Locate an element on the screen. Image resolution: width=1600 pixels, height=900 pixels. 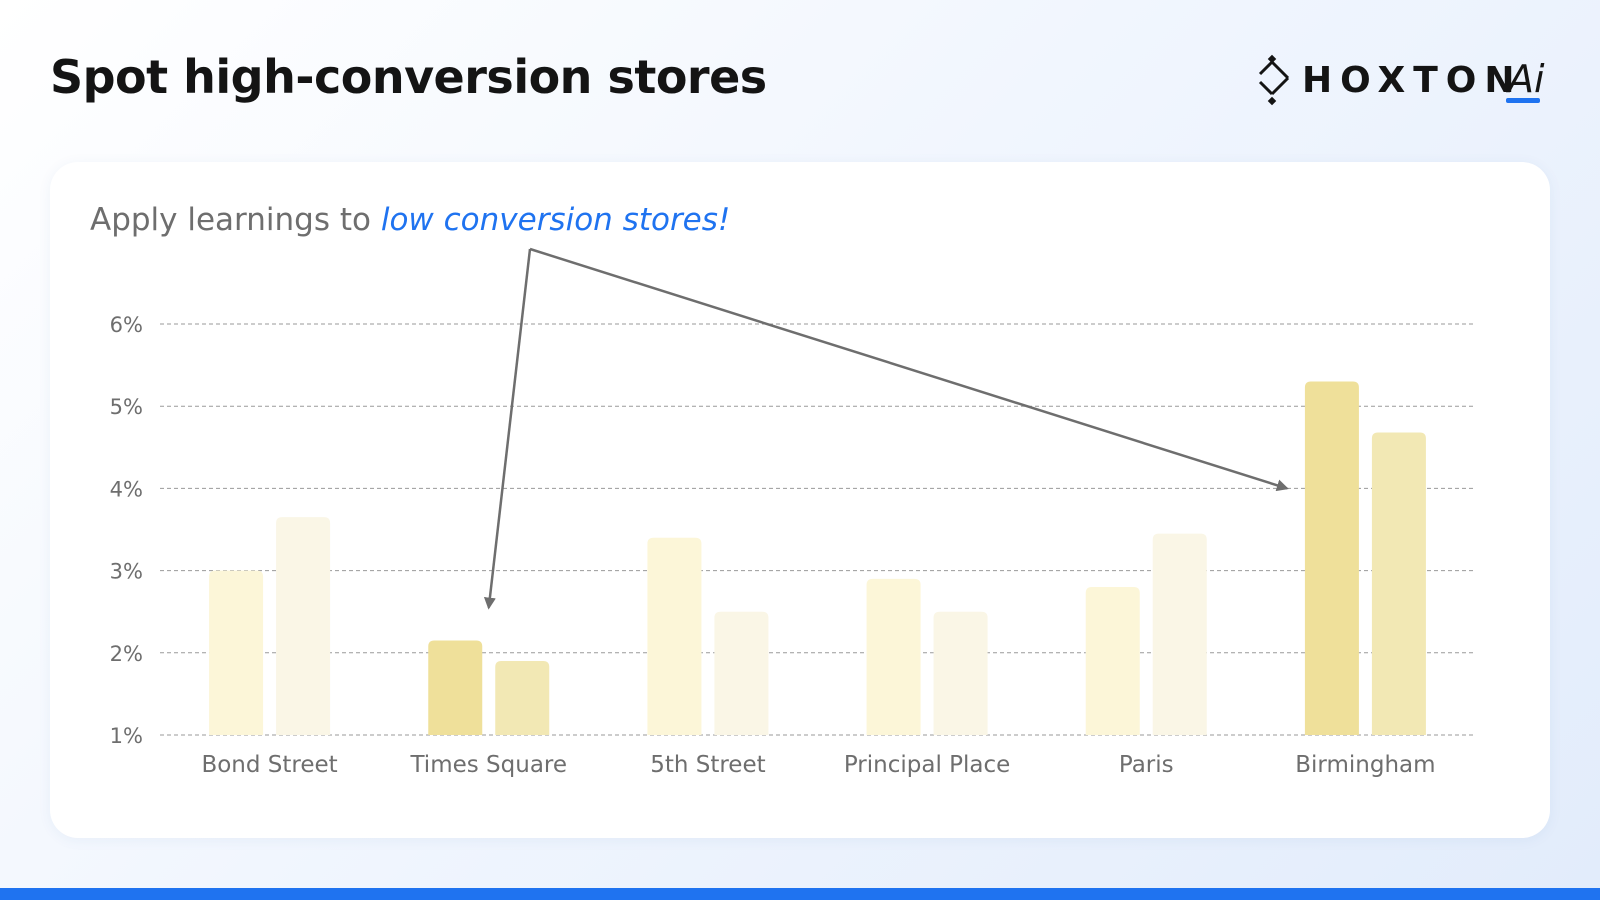
x-tick-label: Principal Place is located at coordinates (927, 765).